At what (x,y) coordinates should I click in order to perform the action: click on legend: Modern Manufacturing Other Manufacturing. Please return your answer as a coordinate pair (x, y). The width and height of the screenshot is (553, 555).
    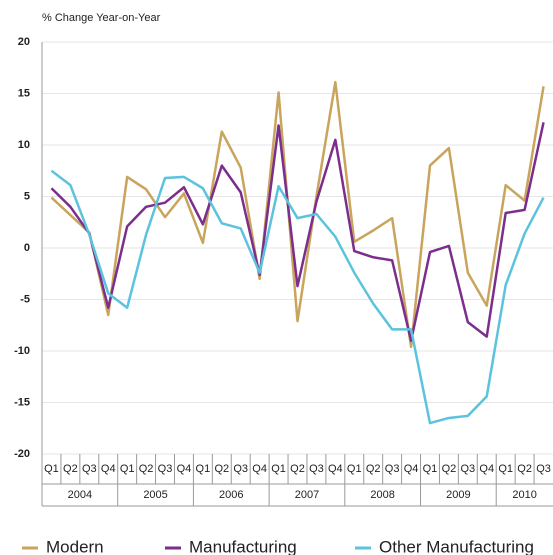
    Looking at the image, I should click on (278, 546).